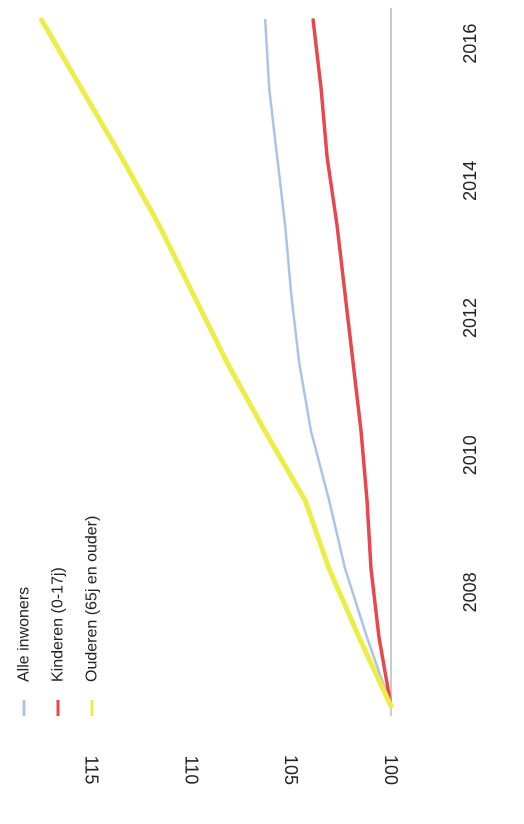  I want to click on x-tick-label: 2016, so click(470, 44).